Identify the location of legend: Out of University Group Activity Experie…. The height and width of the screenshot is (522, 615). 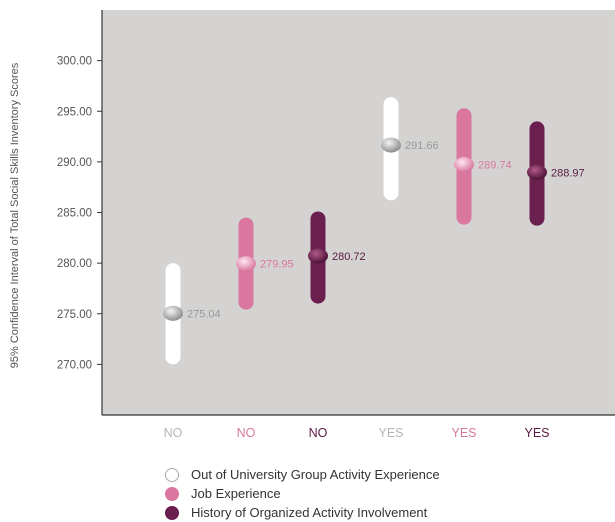
(302, 493).